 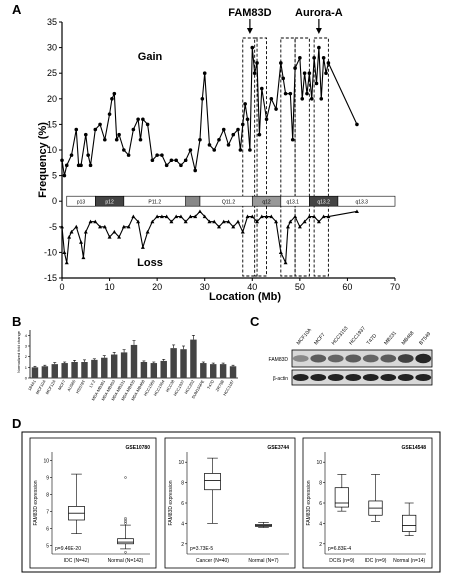 What do you see at coordinates (278, 448) in the screenshot?
I see `d-dataset-title: GSE3744` at bounding box center [278, 448].